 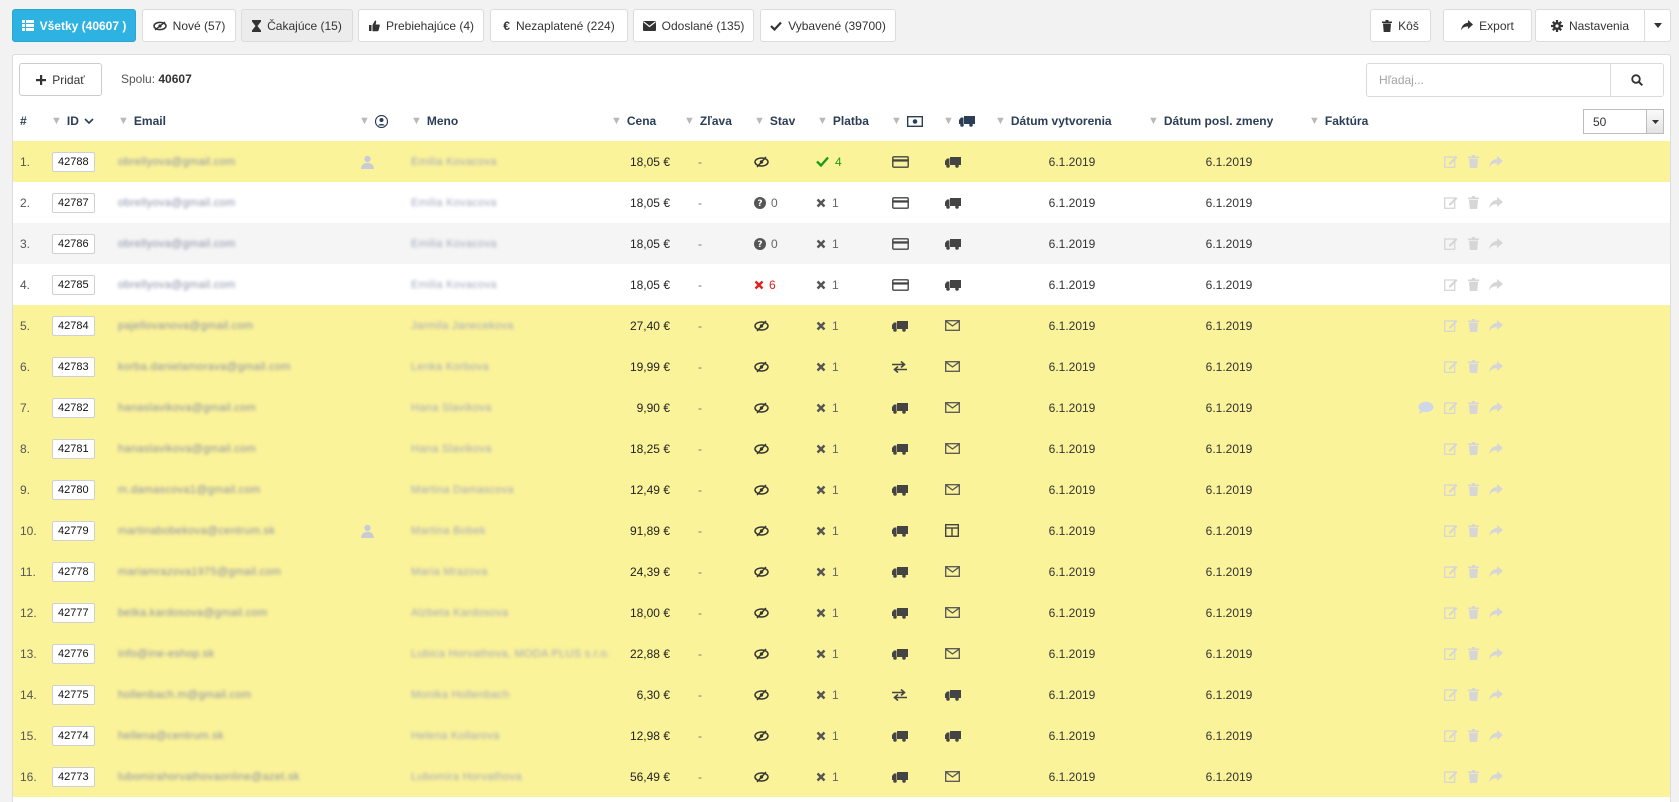 What do you see at coordinates (189, 25) in the screenshot?
I see `tab-new: Nové (57)` at bounding box center [189, 25].